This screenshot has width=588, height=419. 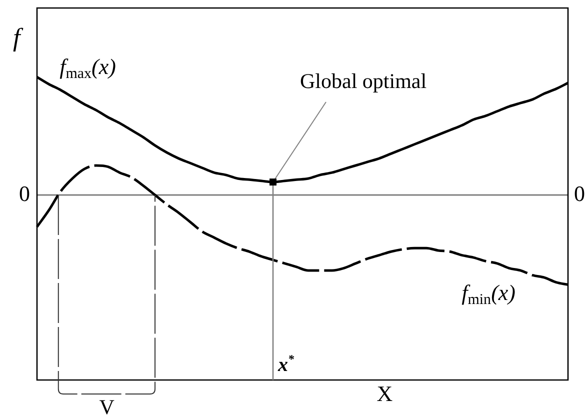 I want to click on ref-line-label: 0, so click(x=579, y=193).